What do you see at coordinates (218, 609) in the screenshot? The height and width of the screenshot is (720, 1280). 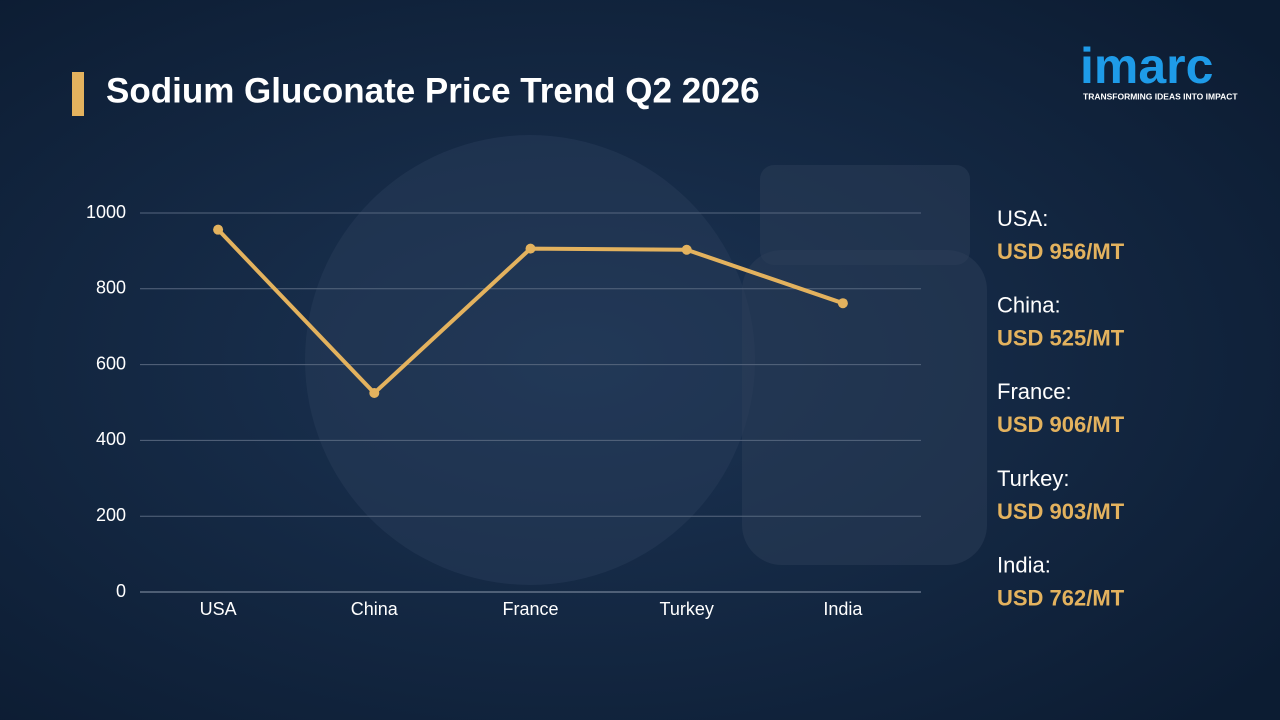 I see `x-tick-label: USA` at bounding box center [218, 609].